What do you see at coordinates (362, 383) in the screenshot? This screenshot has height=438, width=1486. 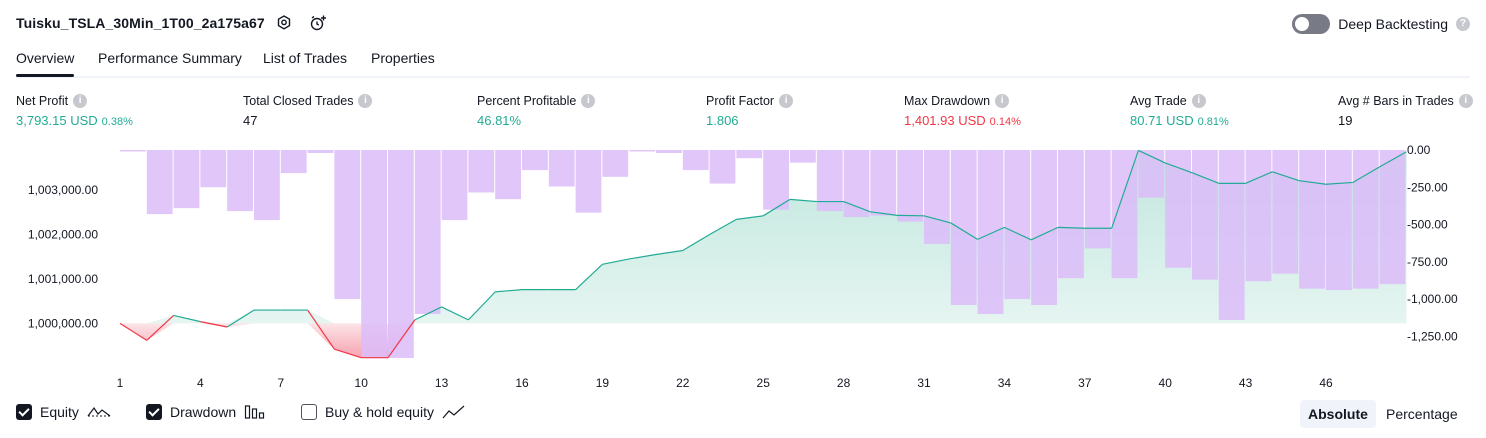 I see `x-axis-tick: 10` at bounding box center [362, 383].